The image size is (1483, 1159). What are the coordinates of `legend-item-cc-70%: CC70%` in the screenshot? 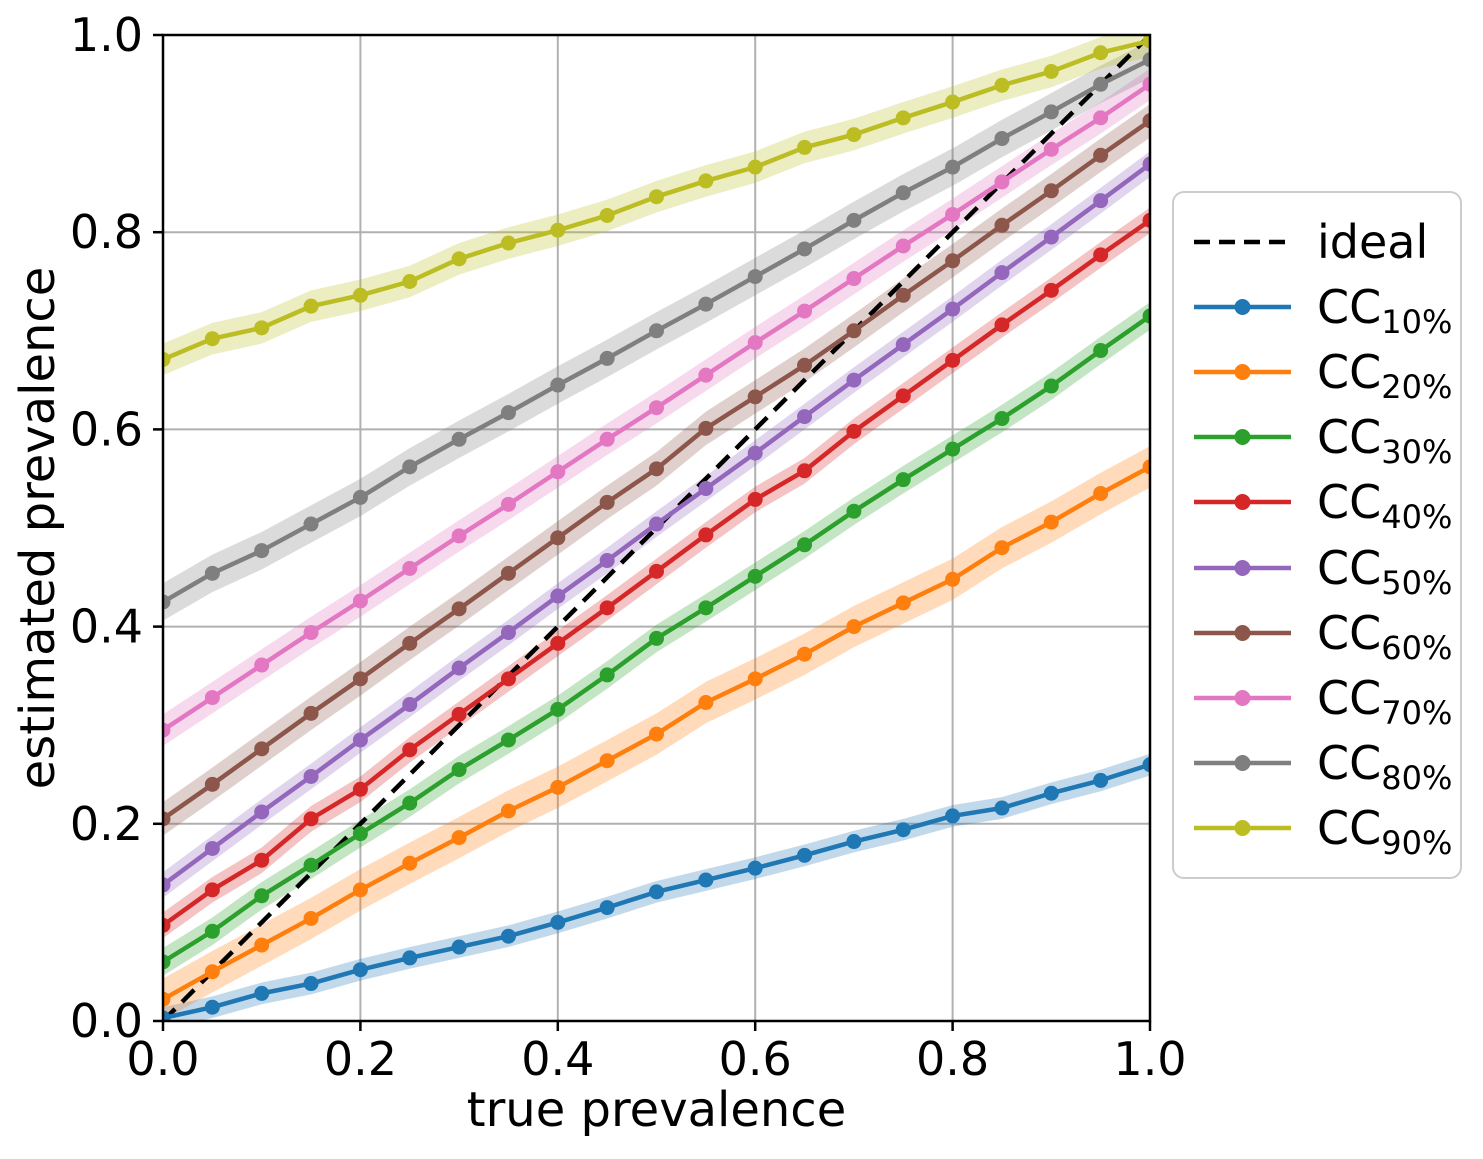 It's located at (1325, 698).